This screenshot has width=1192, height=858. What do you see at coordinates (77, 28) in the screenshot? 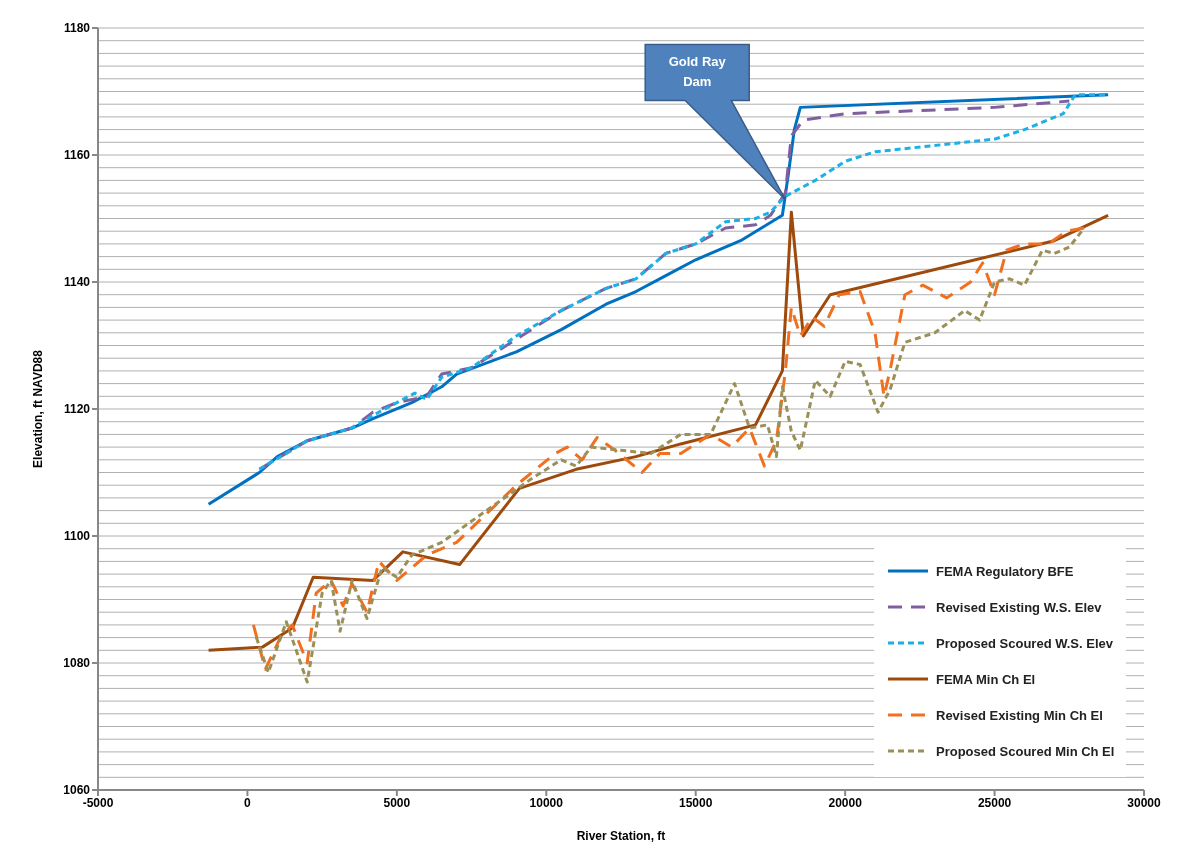
I see `y-tick-label: 1180` at bounding box center [77, 28].